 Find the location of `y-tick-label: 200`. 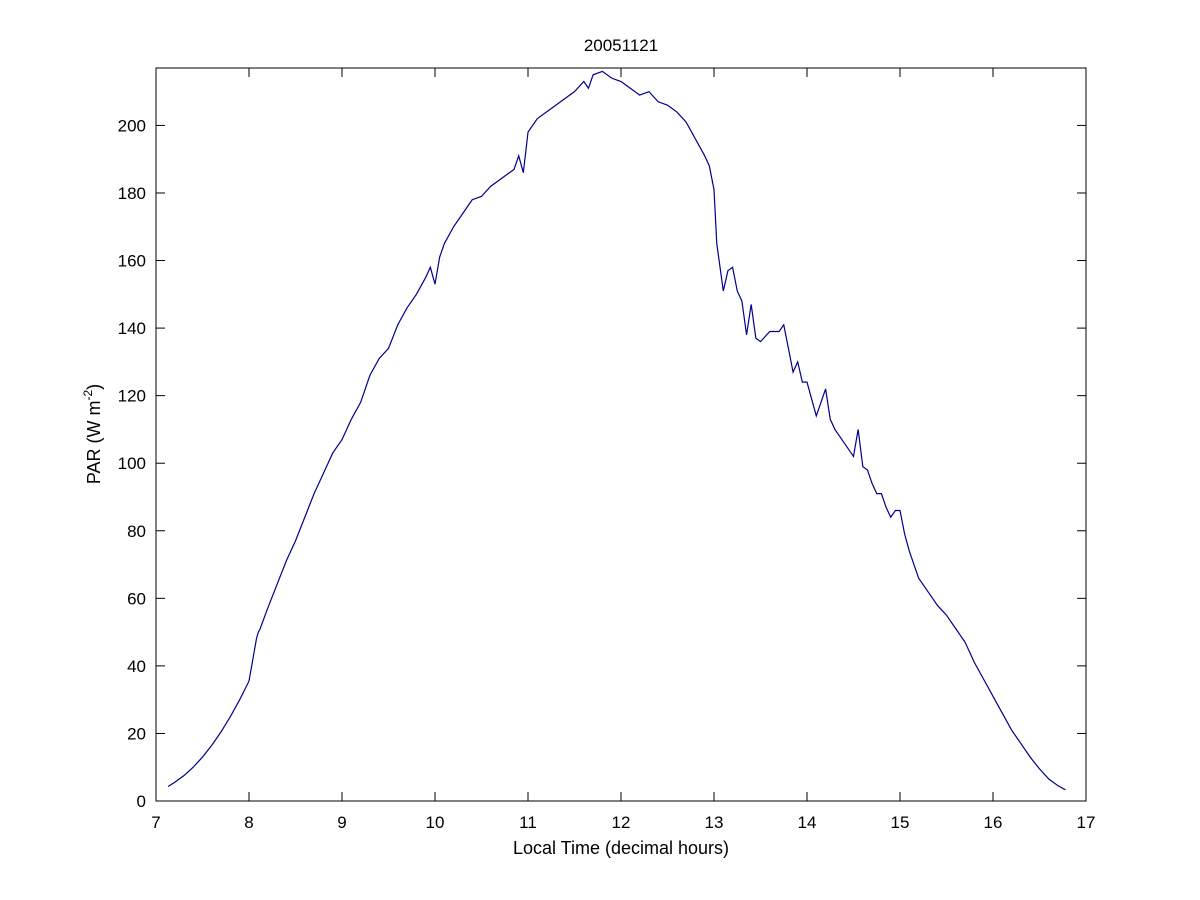

y-tick-label: 200 is located at coordinates (132, 125).